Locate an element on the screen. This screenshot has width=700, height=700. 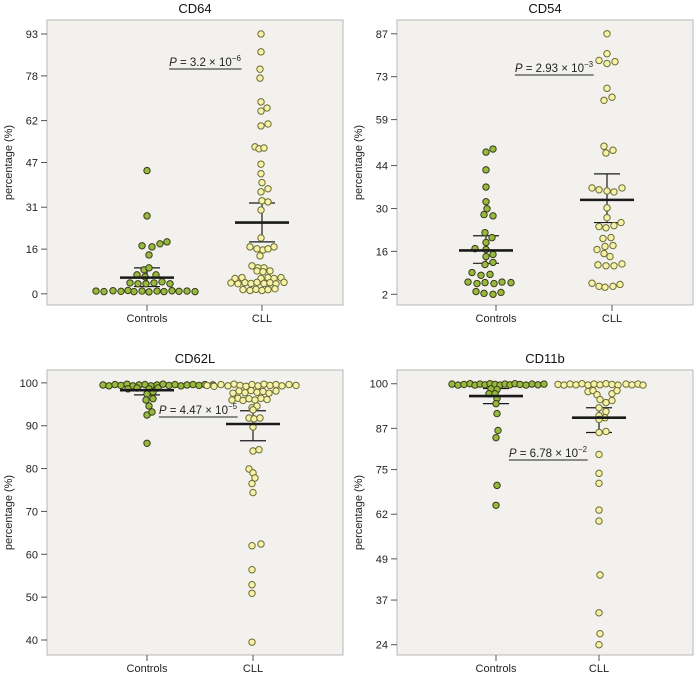
y-tick-label: 2 is located at coordinates (385, 295).